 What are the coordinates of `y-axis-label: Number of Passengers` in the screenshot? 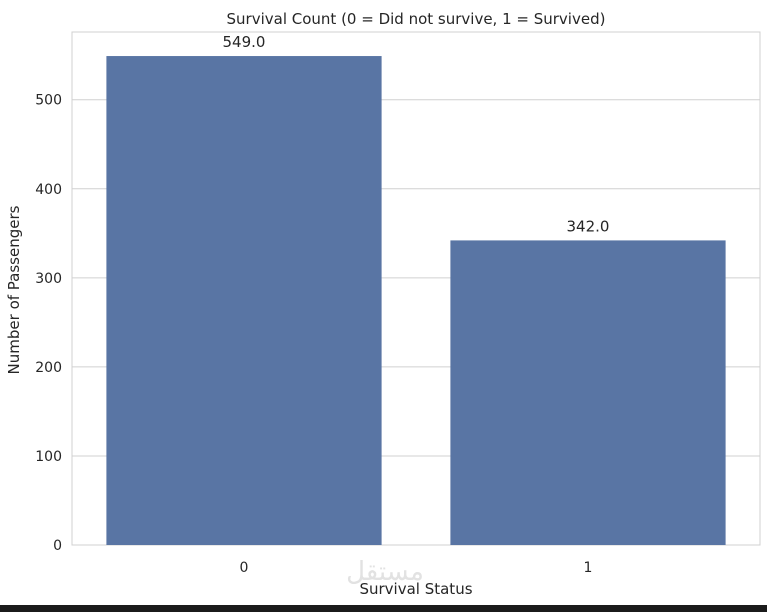 It's located at (14, 289).